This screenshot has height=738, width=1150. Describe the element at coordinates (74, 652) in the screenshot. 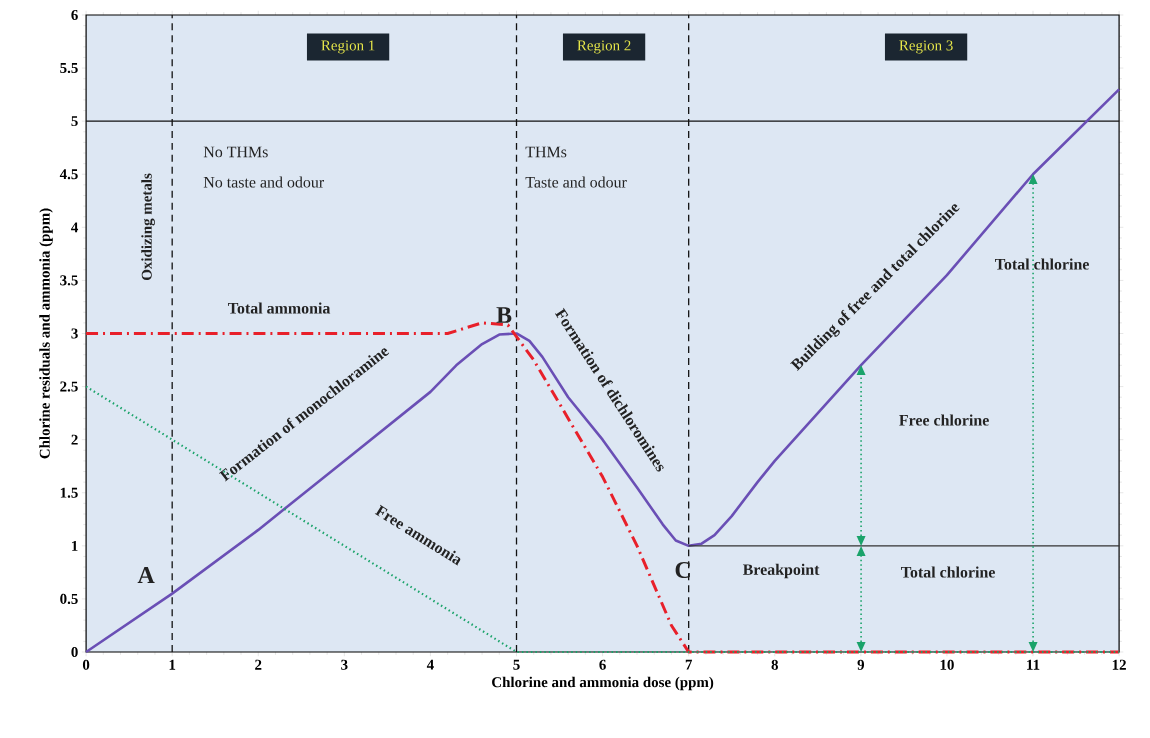

I see `y-tick-label: 0` at that location.